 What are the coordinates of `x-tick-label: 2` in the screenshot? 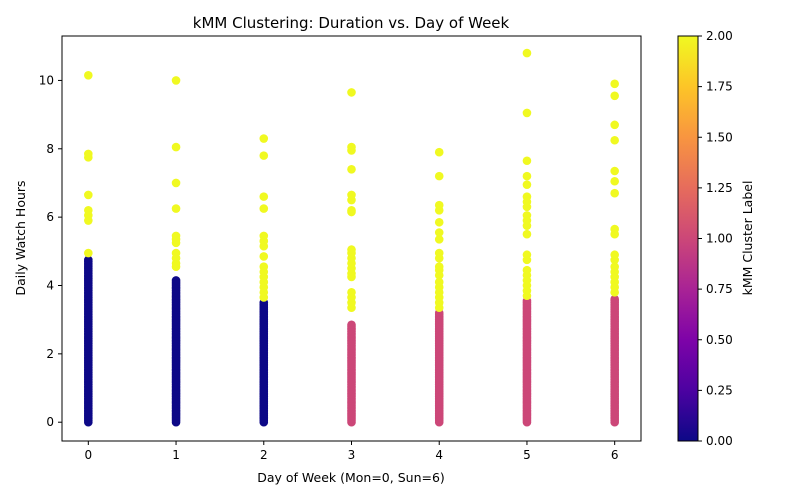 It's located at (264, 455).